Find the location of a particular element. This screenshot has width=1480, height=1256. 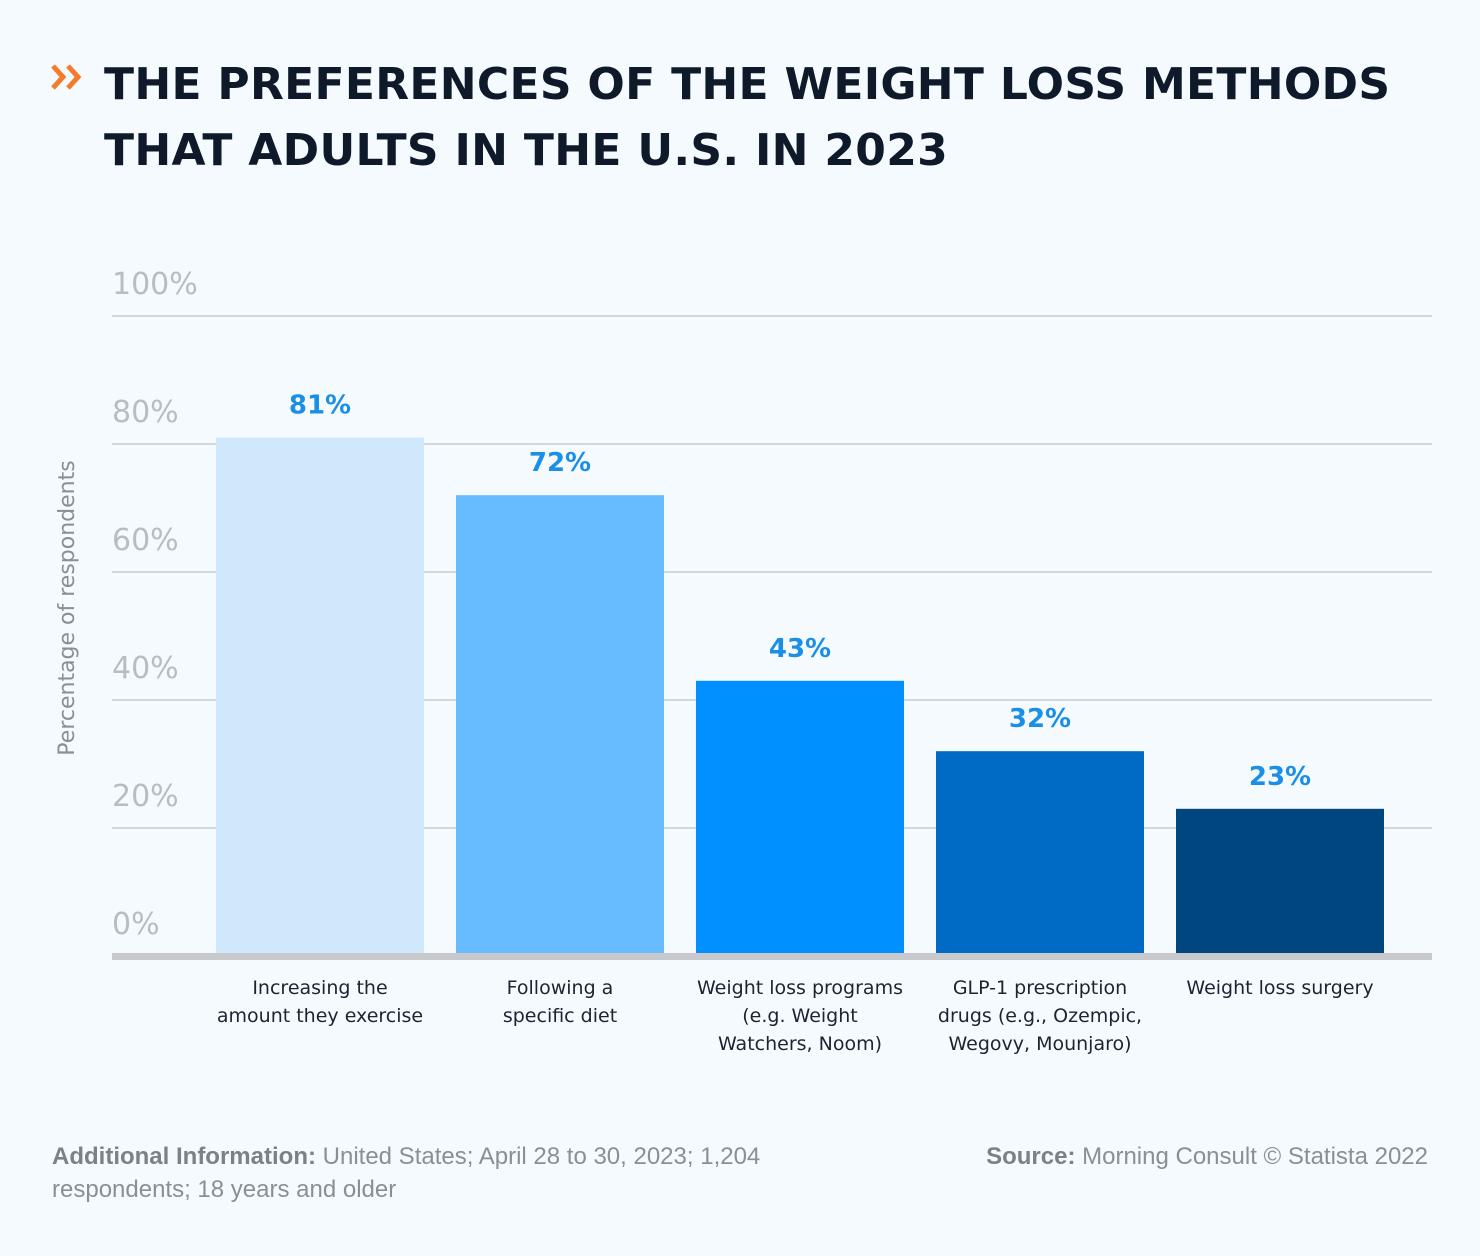

source-text: Morning Consult © Statista 2022 is located at coordinates (1251, 1156).